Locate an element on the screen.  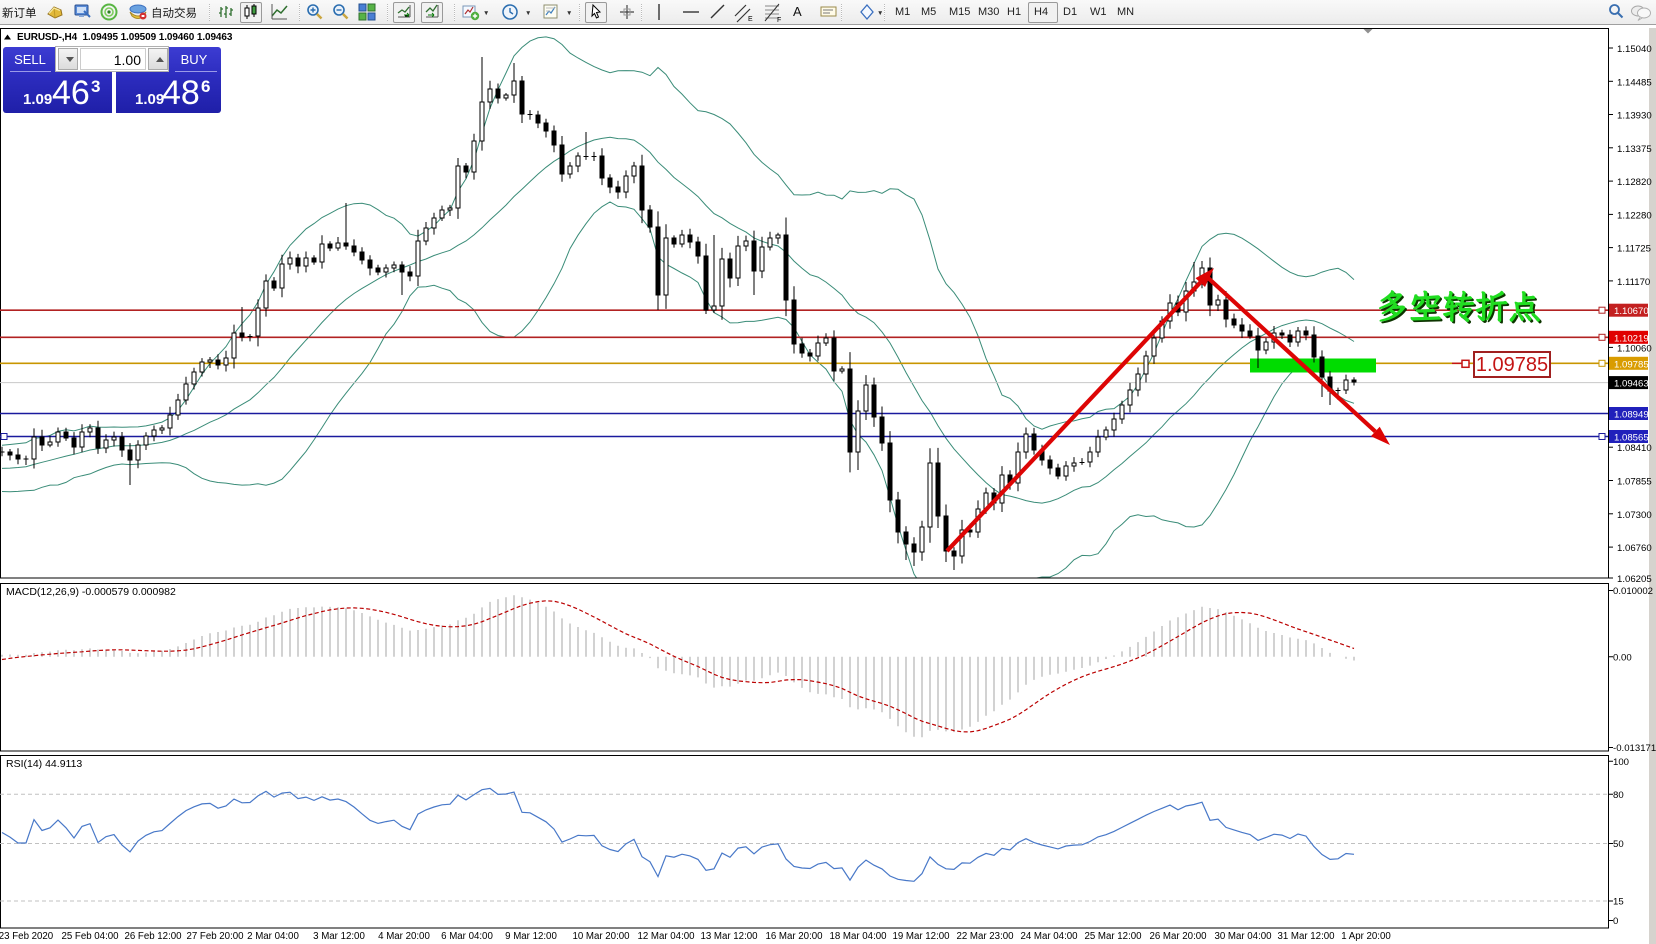
svg-text: 1.06760 is located at coordinates (1634, 548).